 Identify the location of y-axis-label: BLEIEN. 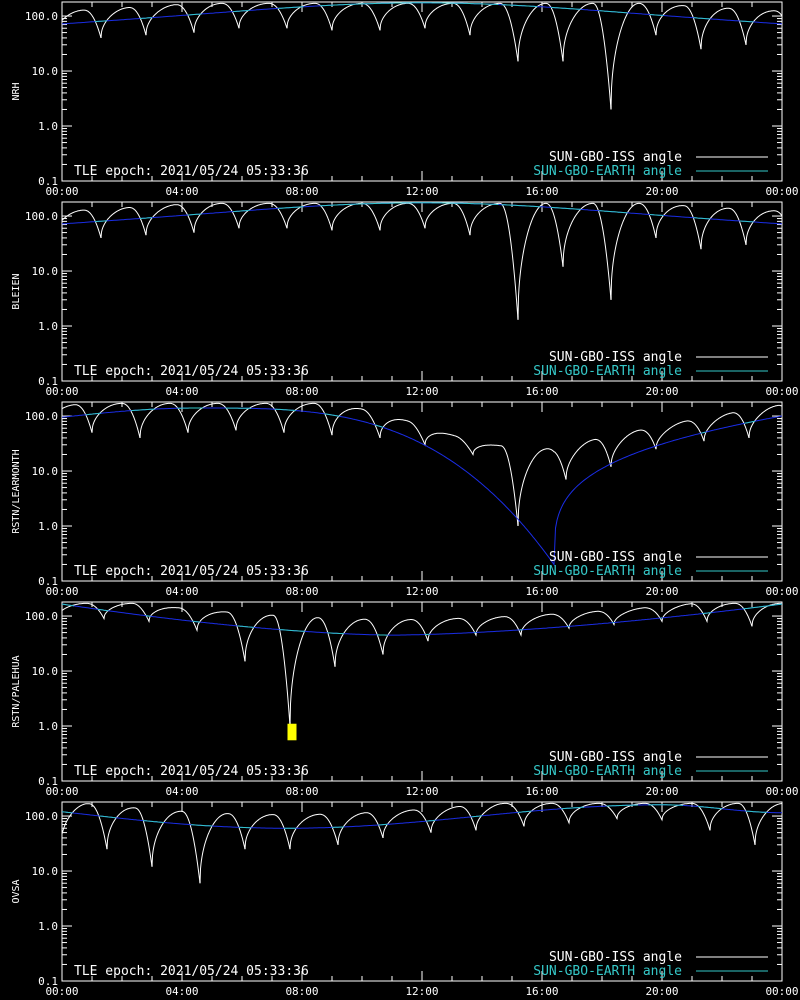
(16, 291).